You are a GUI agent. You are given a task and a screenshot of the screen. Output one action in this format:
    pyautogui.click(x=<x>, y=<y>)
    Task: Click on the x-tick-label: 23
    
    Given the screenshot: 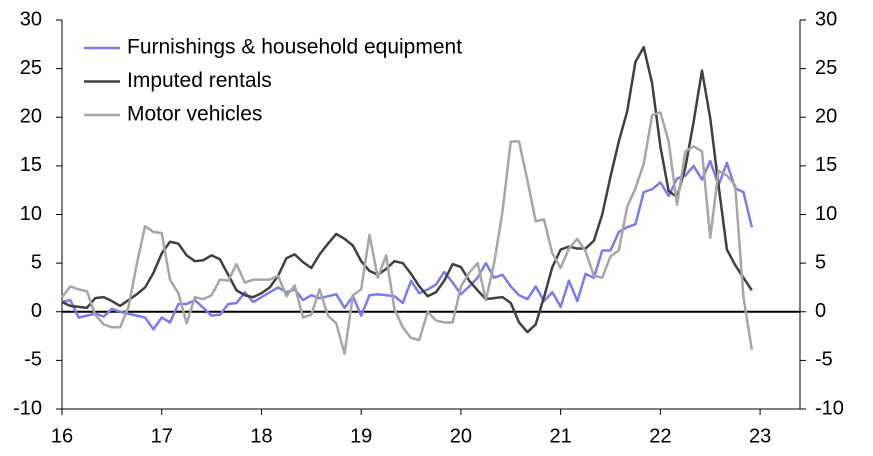 What is the action you would take?
    pyautogui.click(x=760, y=436)
    